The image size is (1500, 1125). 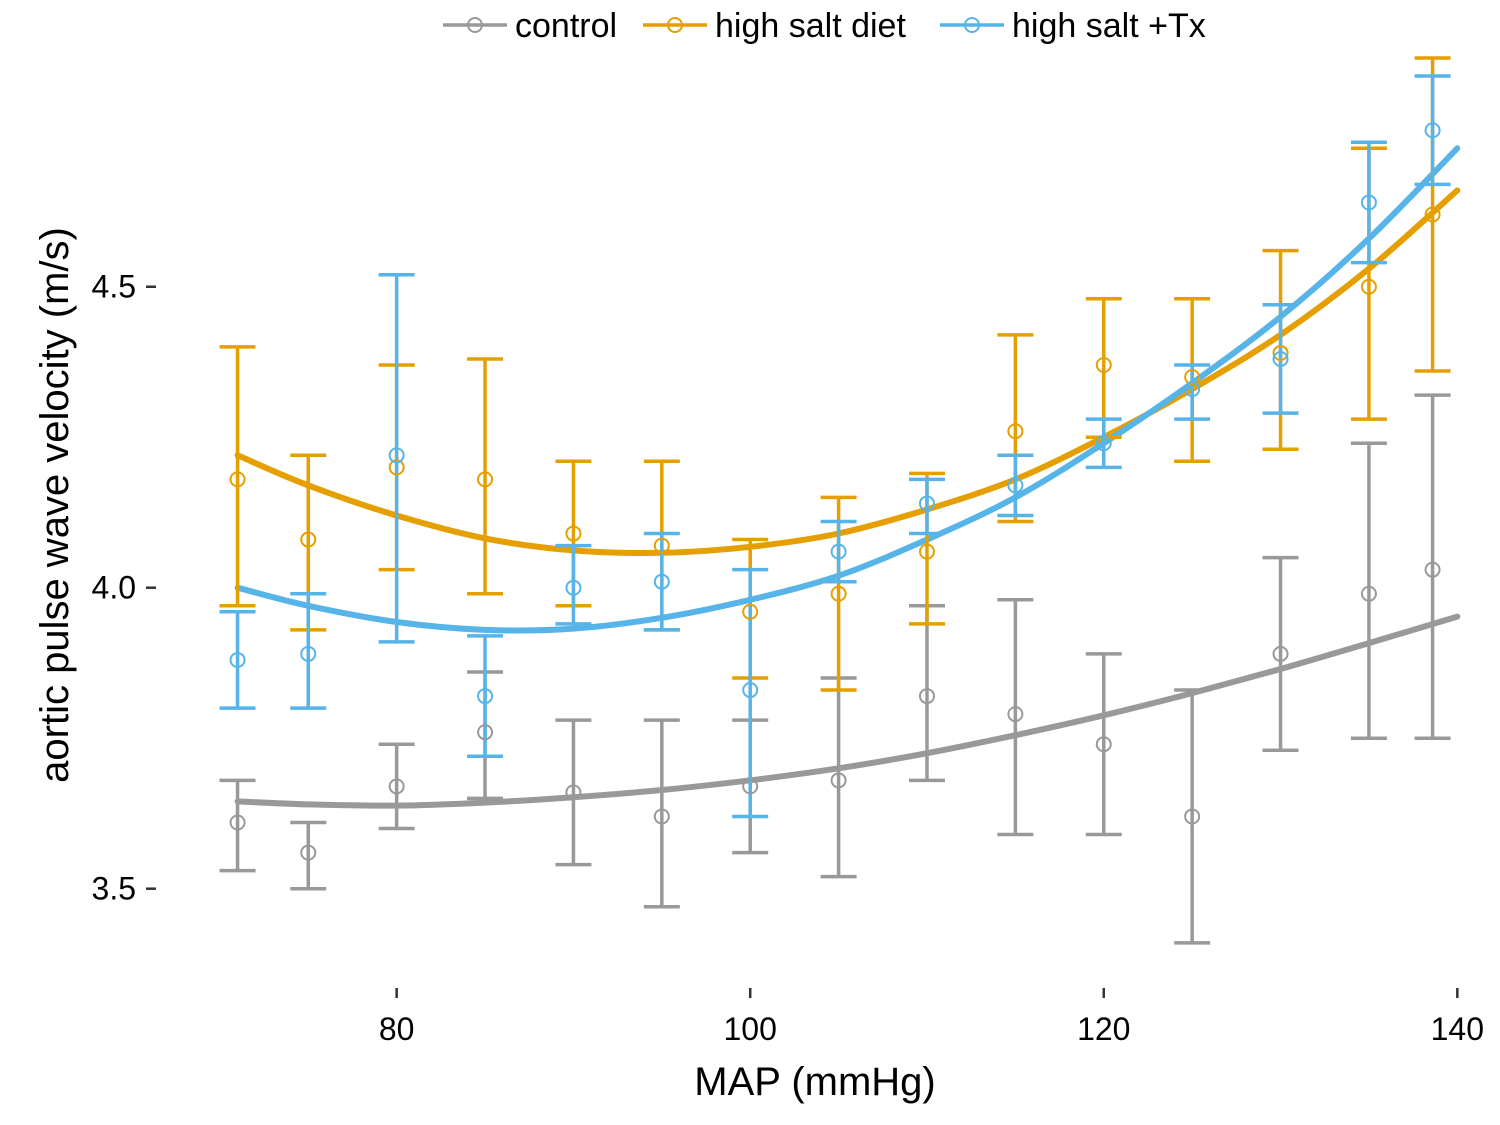 I want to click on fit-line-control, so click(x=847, y=711).